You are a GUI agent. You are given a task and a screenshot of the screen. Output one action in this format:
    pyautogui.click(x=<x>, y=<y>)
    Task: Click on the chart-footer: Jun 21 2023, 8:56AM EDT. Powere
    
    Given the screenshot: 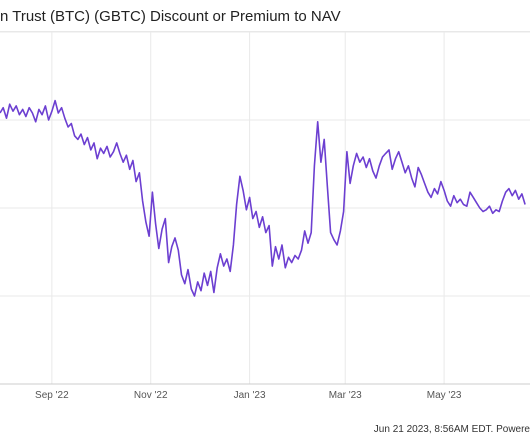 What is the action you would take?
    pyautogui.click(x=451, y=429)
    